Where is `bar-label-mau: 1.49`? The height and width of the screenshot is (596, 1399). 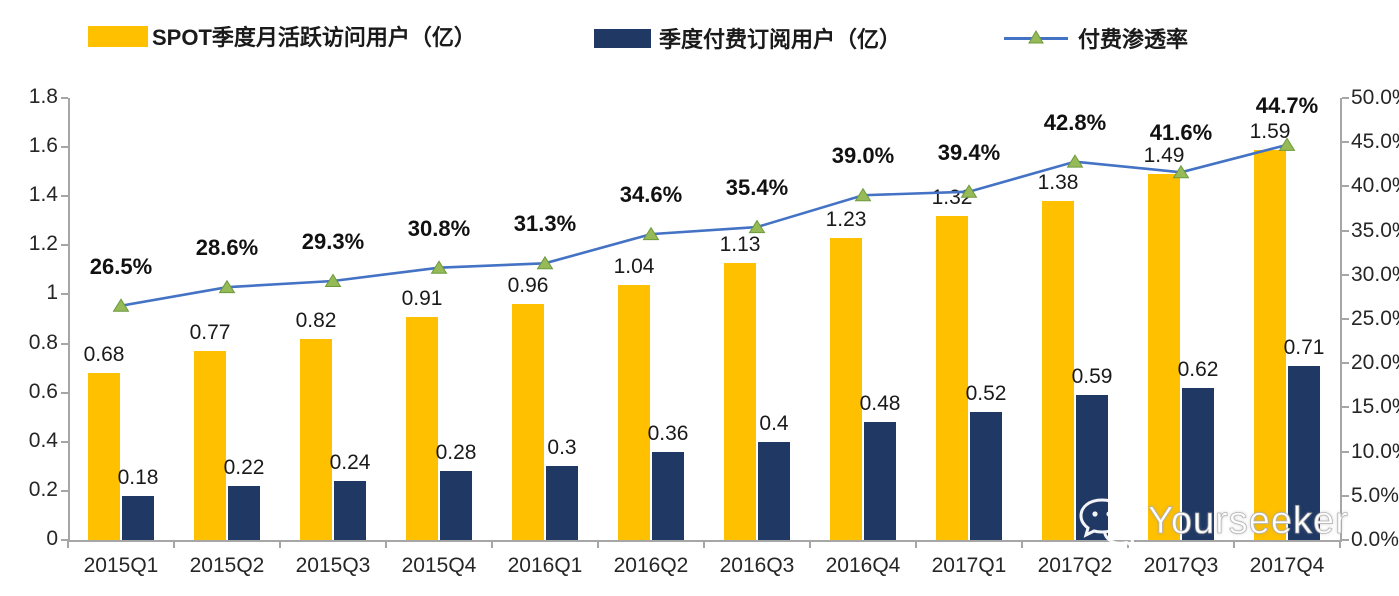 bar-label-mau: 1.49 is located at coordinates (1164, 156).